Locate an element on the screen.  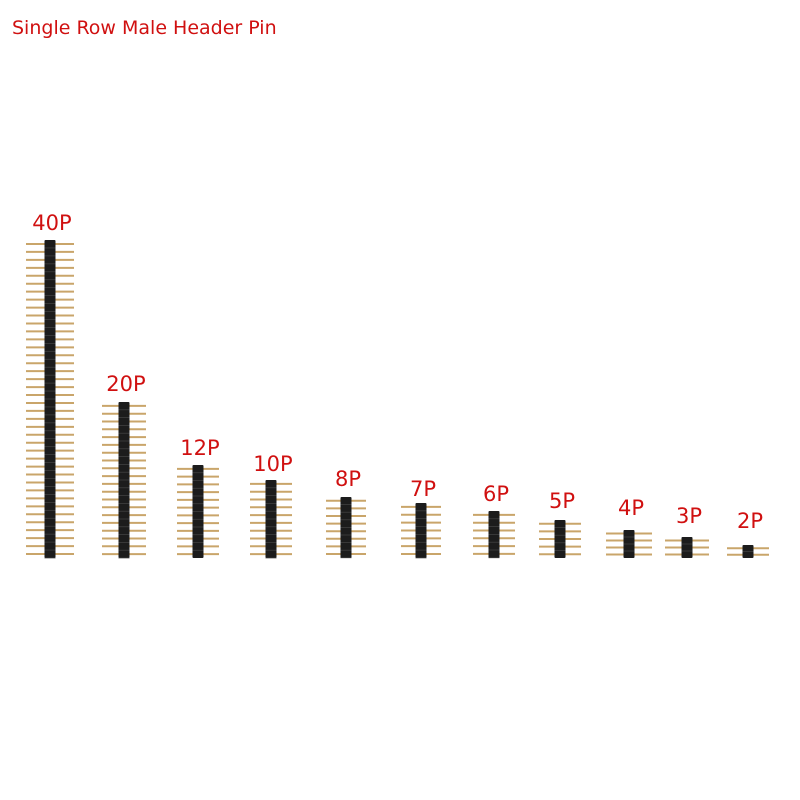
size-label: 5P is located at coordinates (562, 501).